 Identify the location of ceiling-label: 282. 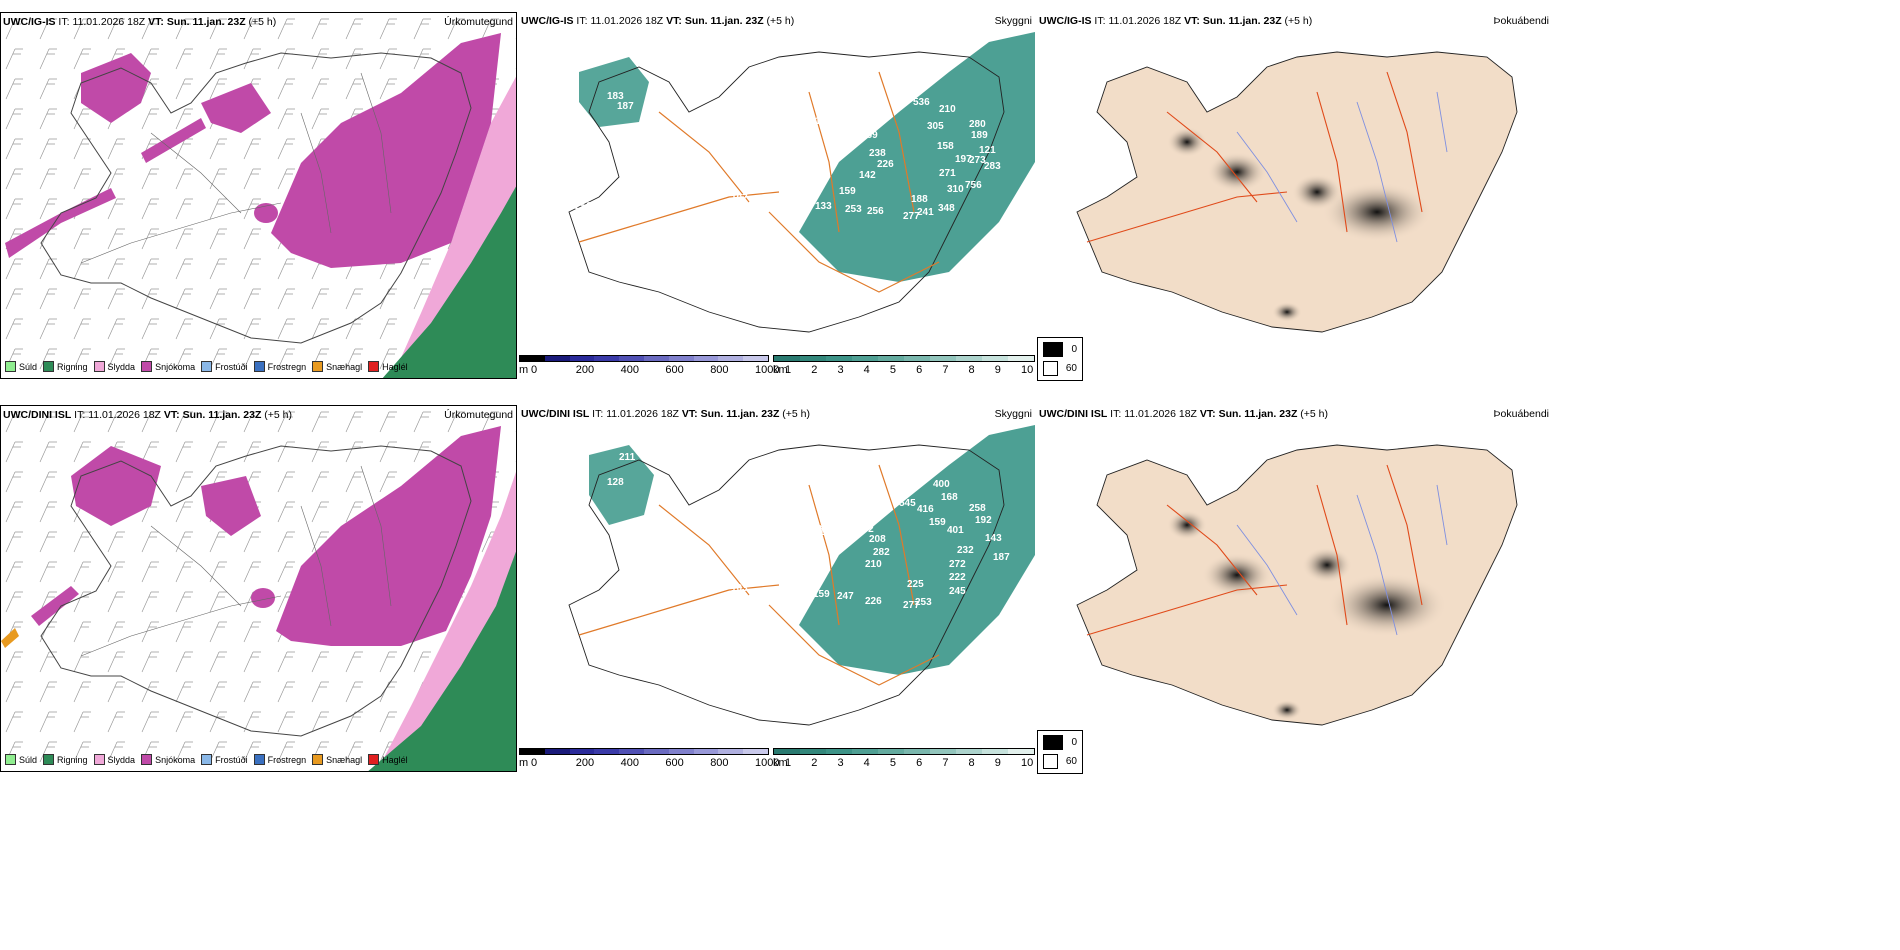
(881, 552).